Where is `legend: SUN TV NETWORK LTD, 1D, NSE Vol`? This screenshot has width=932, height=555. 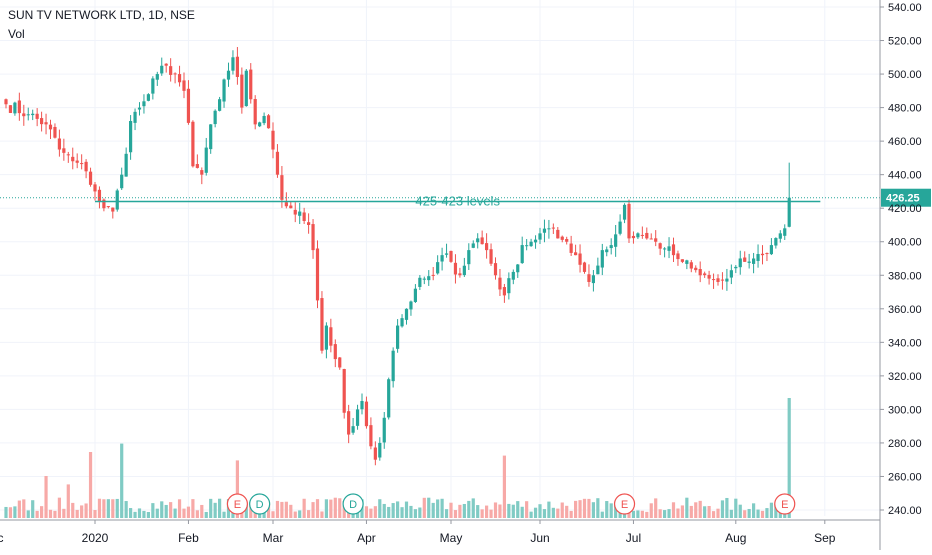 legend: SUN TV NETWORK LTD, 1D, NSE Vol is located at coordinates (101, 25).